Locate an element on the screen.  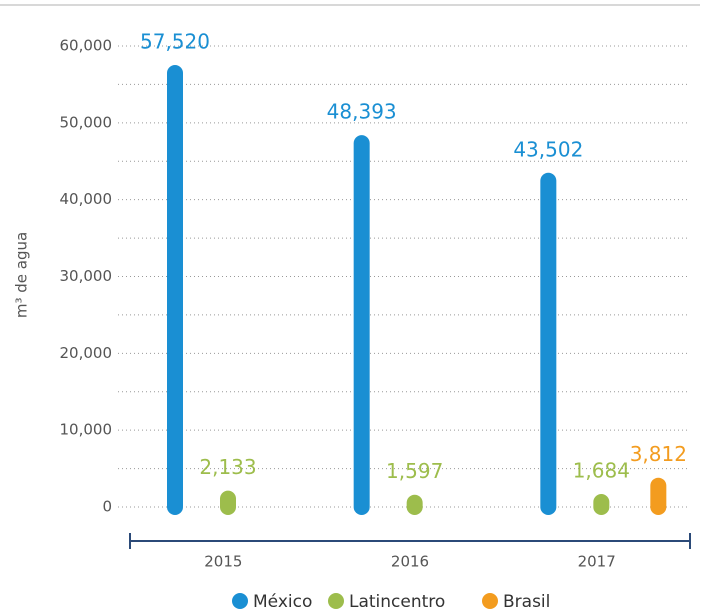
legend-label: Latincentro is located at coordinates (397, 602).